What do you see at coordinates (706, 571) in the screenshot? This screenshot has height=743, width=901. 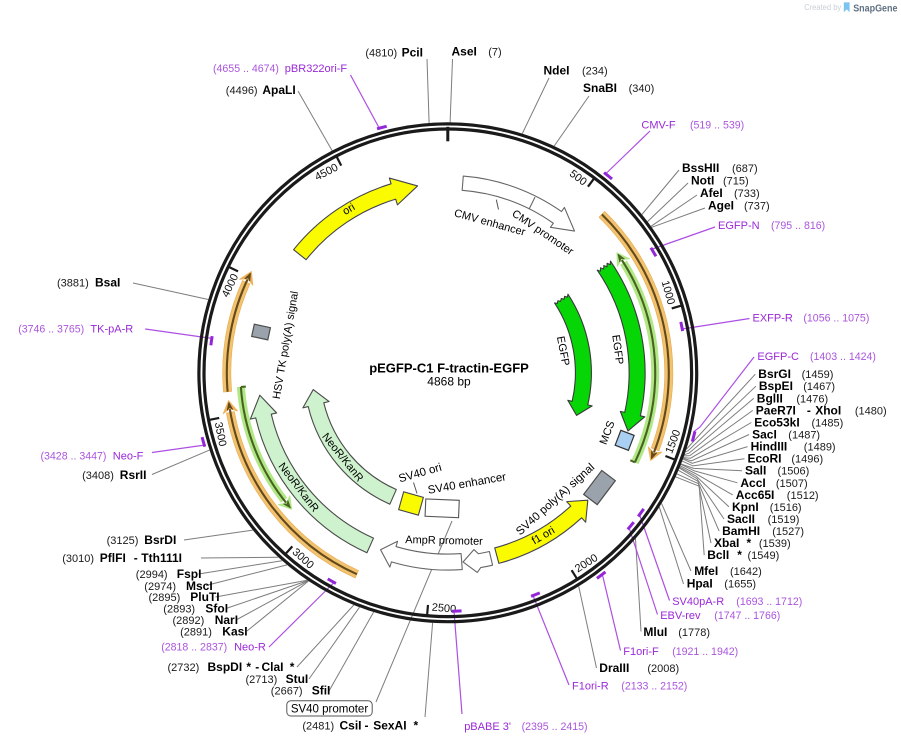 I see `svg-text: MfeI` at bounding box center [706, 571].